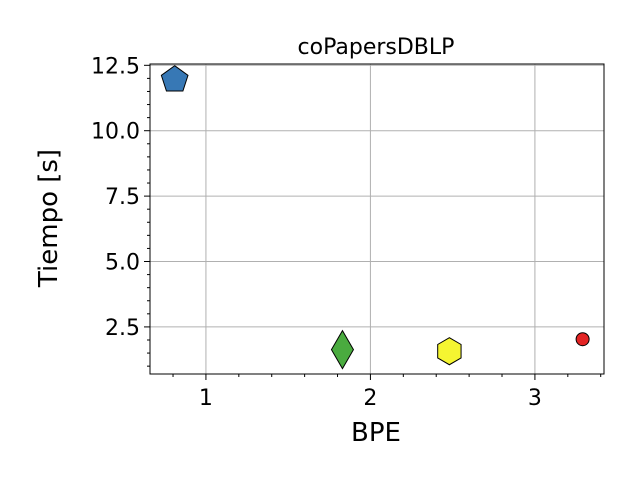  I want to click on y-tick-label: 10.0, so click(115, 132).